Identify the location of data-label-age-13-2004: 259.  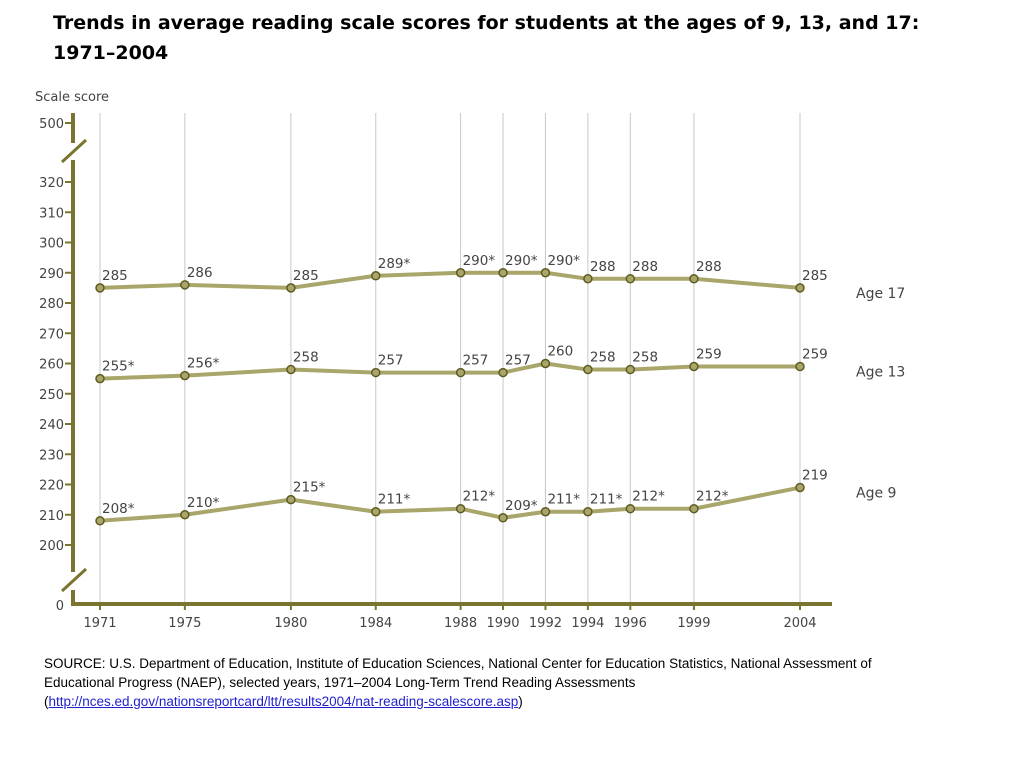
(815, 355).